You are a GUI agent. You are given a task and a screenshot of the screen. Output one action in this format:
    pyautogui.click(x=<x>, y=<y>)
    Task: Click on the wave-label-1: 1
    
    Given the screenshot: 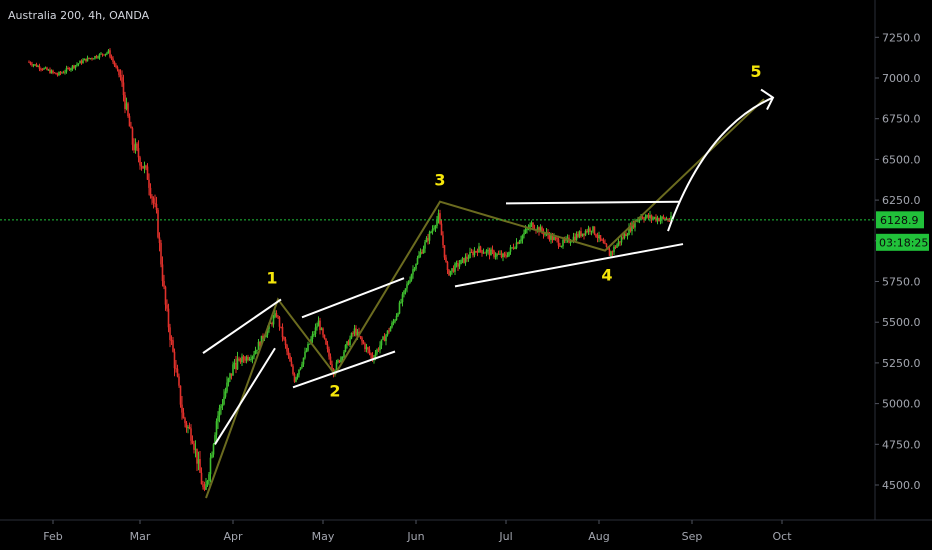 What is the action you would take?
    pyautogui.click(x=271, y=277)
    